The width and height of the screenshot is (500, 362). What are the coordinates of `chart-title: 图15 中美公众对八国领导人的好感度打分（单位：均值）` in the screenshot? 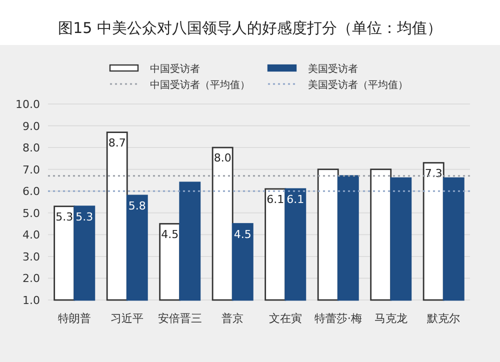 It's located at (250, 28).